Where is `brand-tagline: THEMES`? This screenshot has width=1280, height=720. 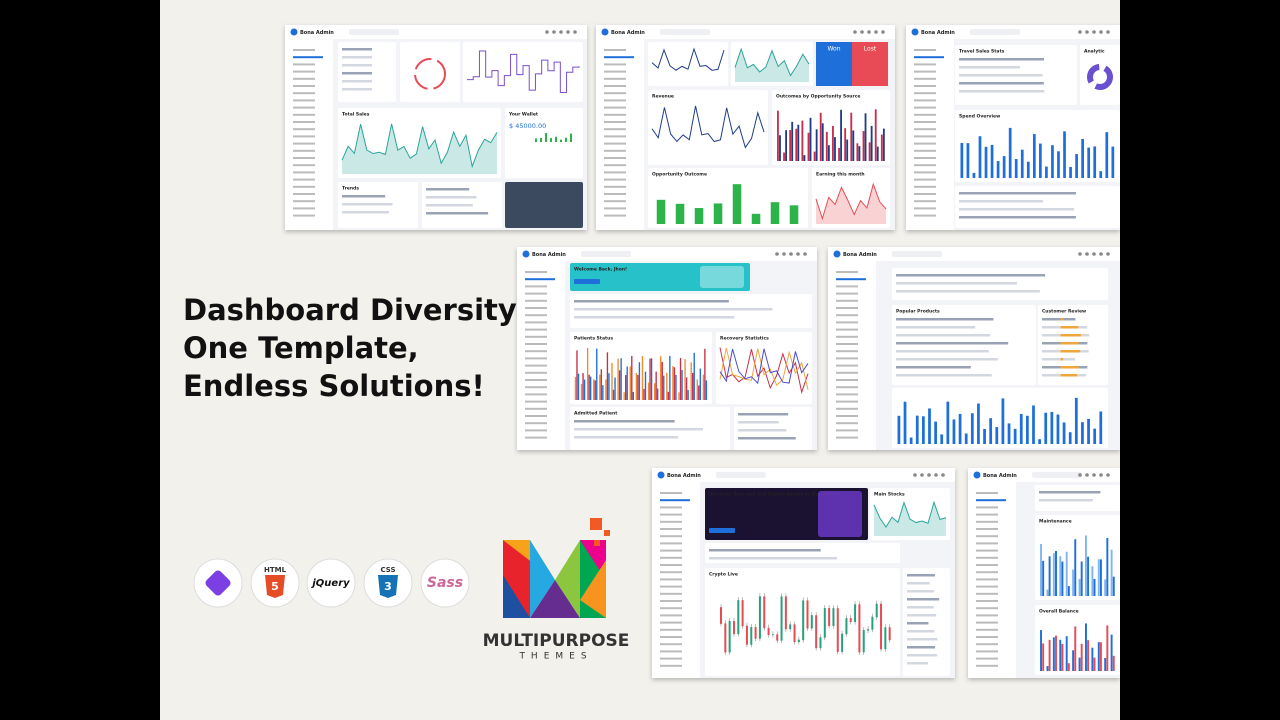 brand-tagline: THEMES is located at coordinates (555, 657).